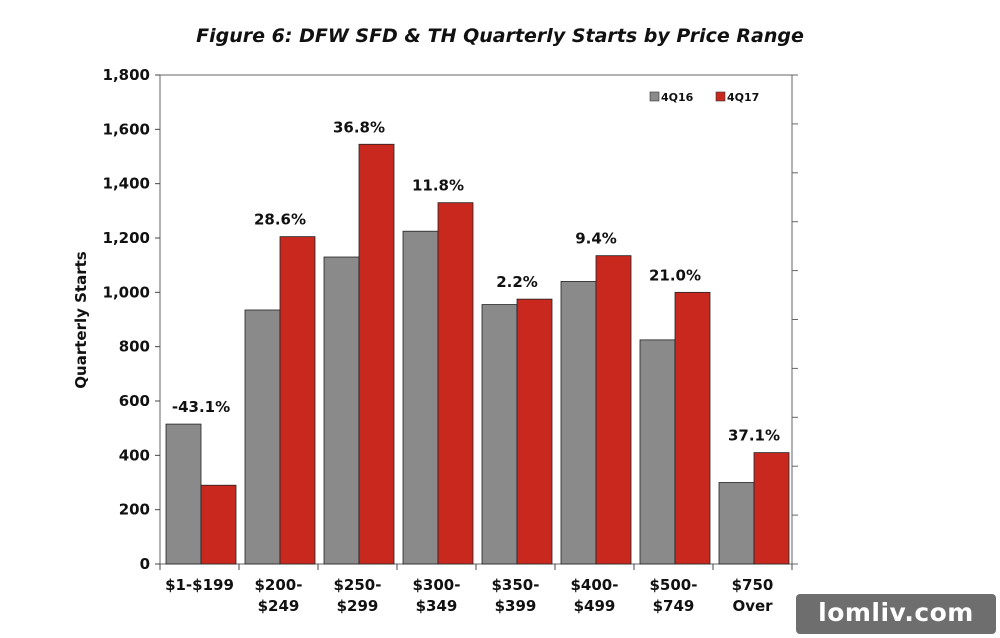  I want to click on x-category-label: $400-, so click(595, 585).